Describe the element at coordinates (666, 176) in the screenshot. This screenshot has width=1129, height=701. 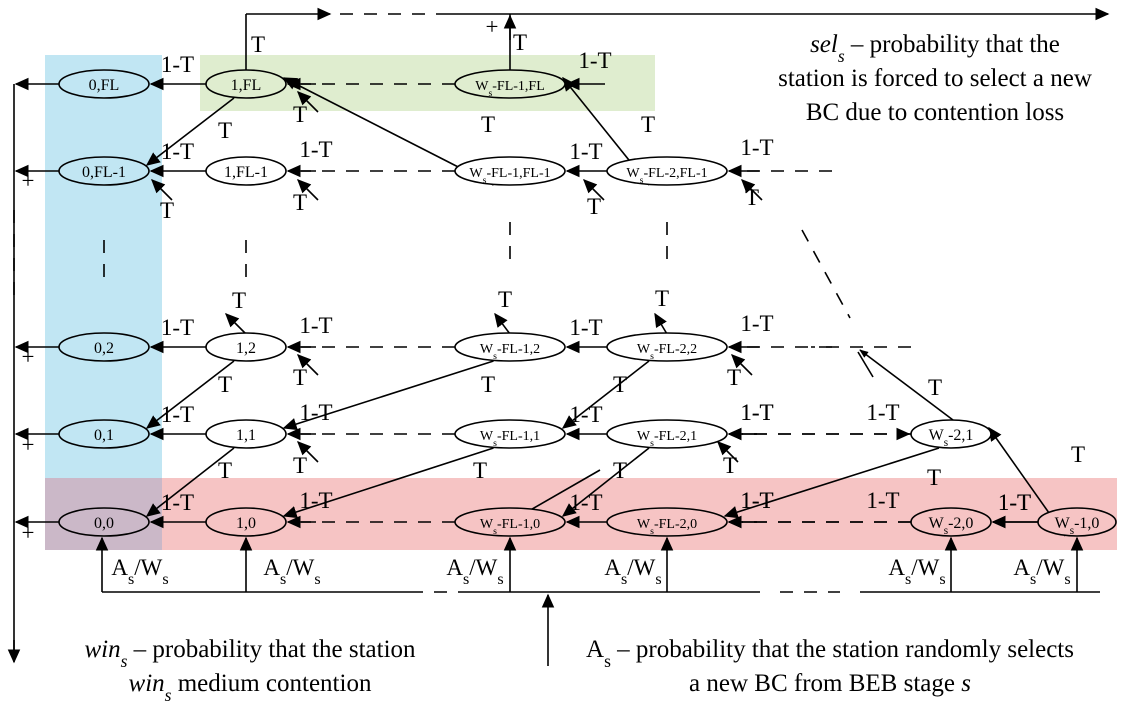
I see `state-label: Ws-FL-2,FL-1` at that location.